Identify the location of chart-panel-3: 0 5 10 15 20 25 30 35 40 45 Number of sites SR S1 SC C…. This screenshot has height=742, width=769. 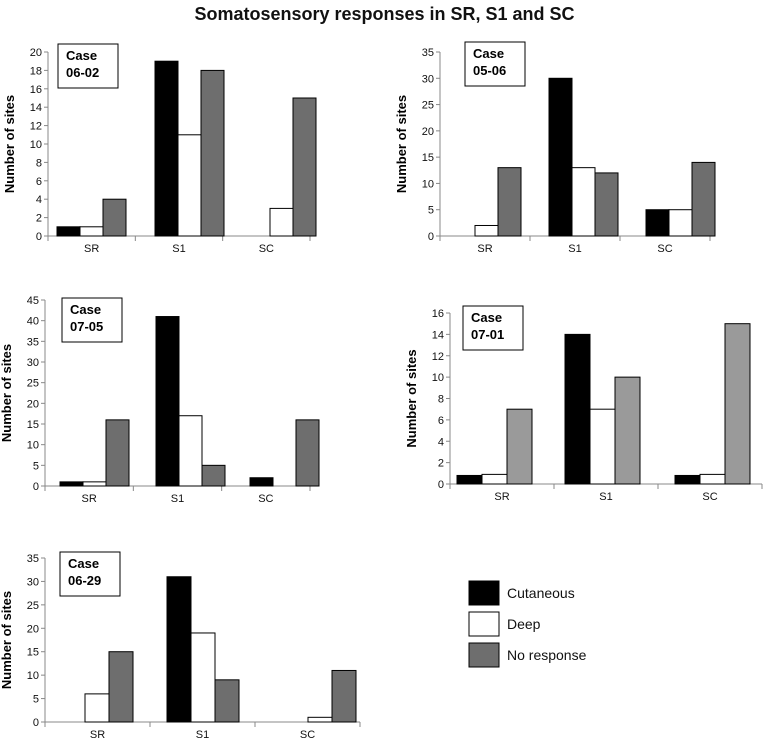
(160, 400).